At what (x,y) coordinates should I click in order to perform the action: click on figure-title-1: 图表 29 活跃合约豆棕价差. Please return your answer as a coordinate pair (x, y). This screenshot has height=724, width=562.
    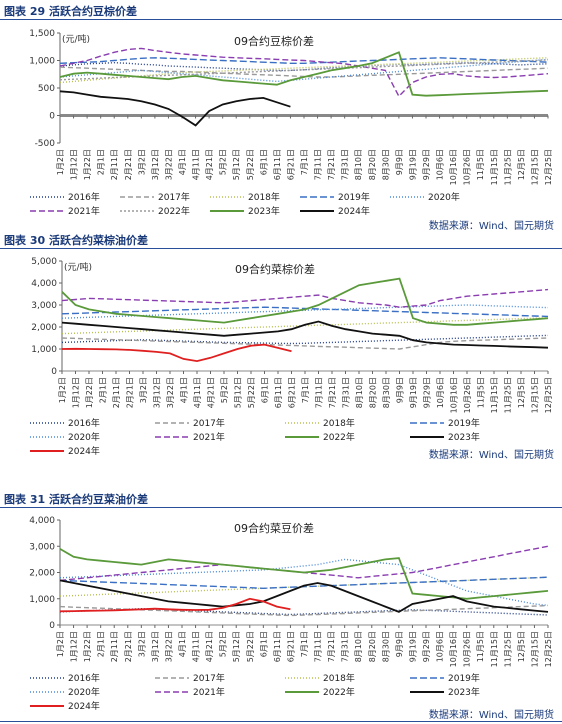
    Looking at the image, I should click on (70, 11).